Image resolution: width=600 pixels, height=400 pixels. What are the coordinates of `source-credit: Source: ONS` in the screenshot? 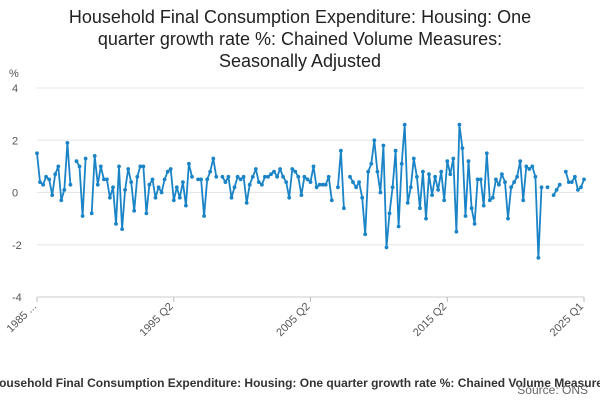 It's located at (552, 390).